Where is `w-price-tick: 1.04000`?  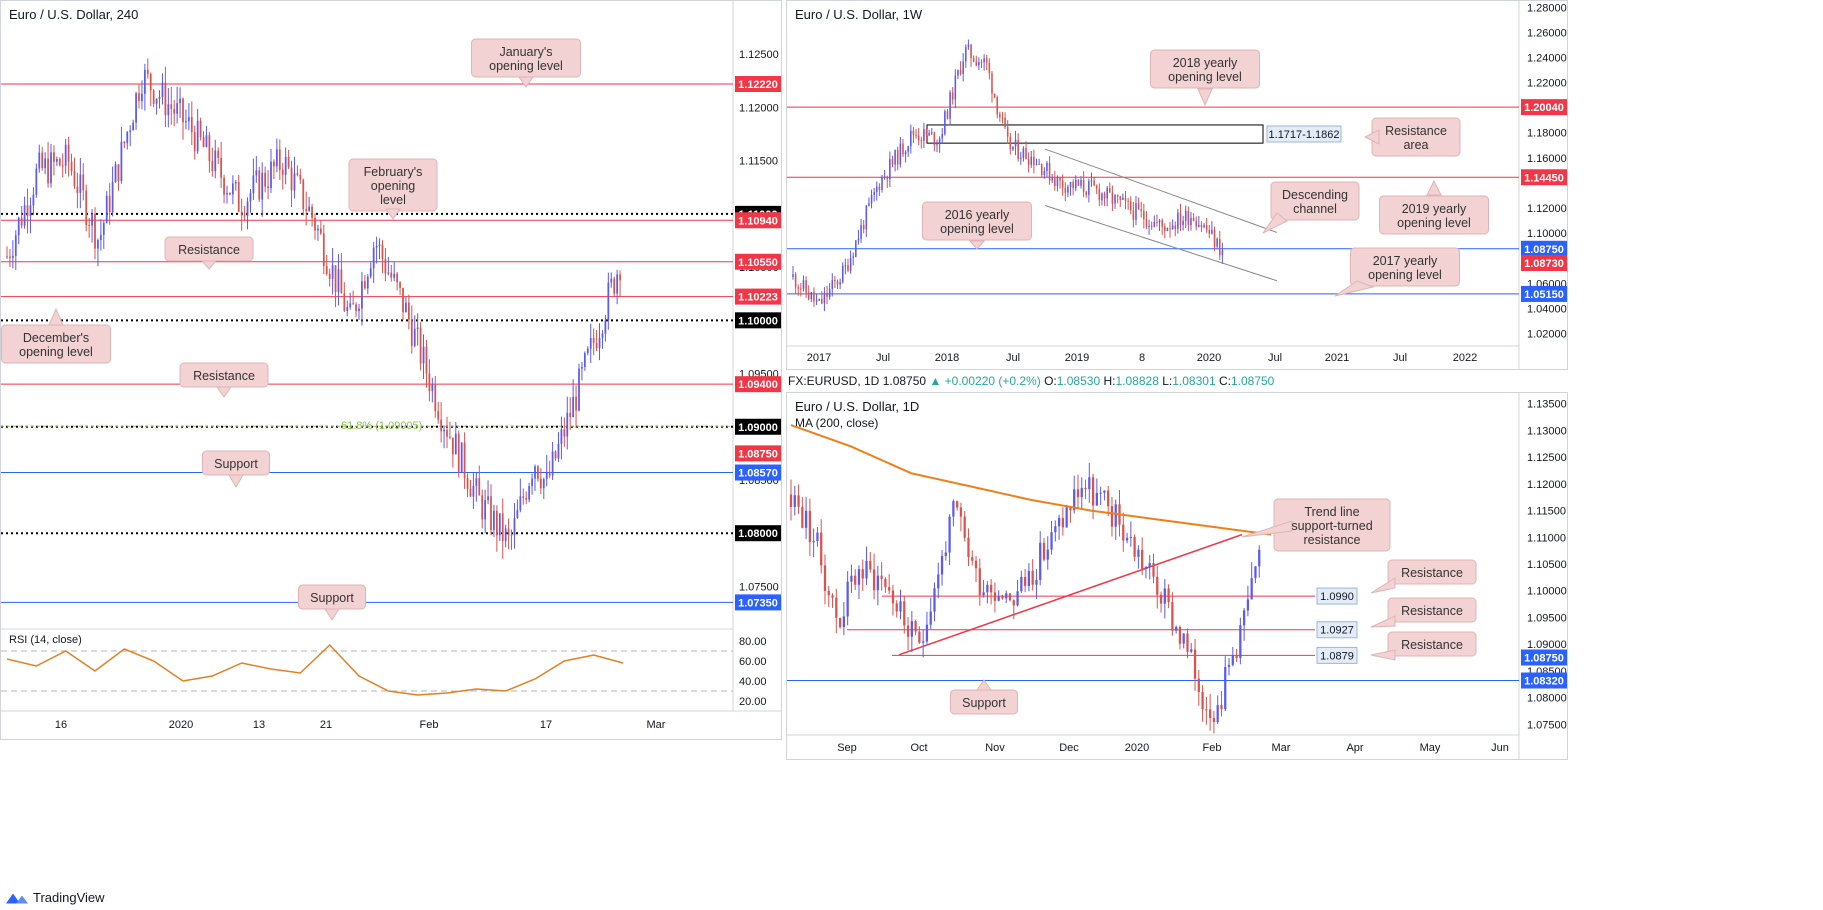 w-price-tick: 1.04000 is located at coordinates (1547, 309).